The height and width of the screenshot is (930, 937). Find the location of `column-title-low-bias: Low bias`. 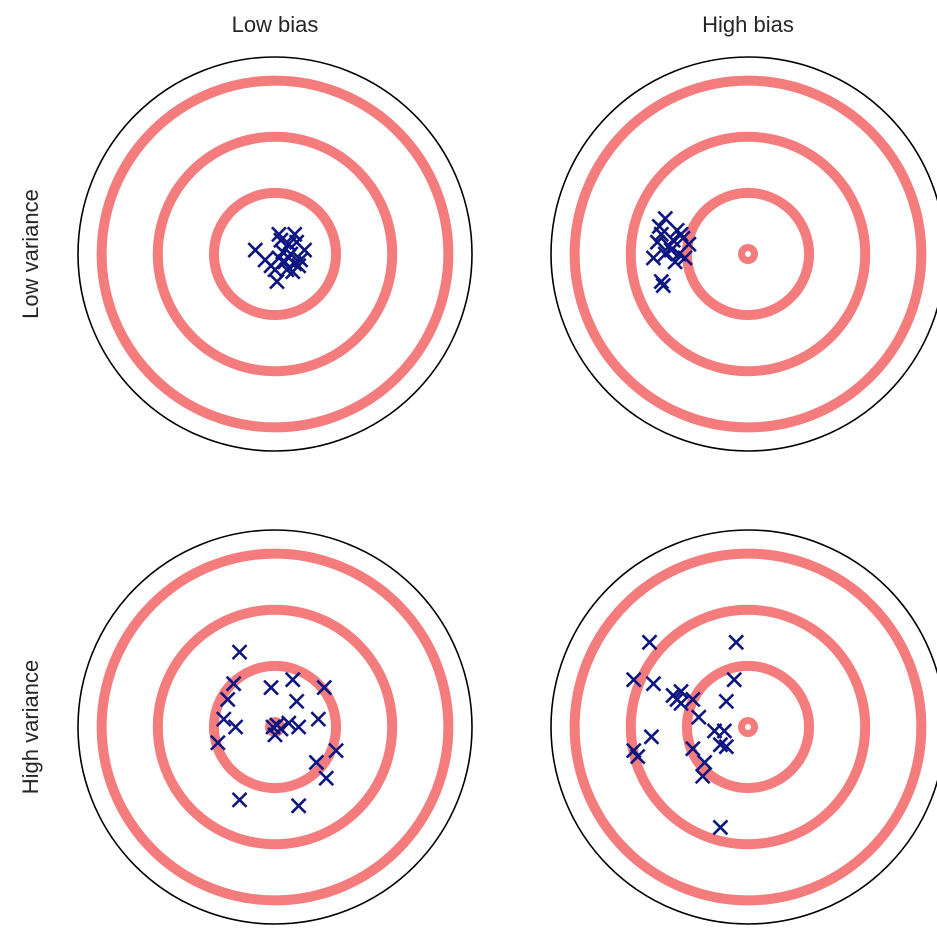

column-title-low-bias: Low bias is located at coordinates (275, 24).